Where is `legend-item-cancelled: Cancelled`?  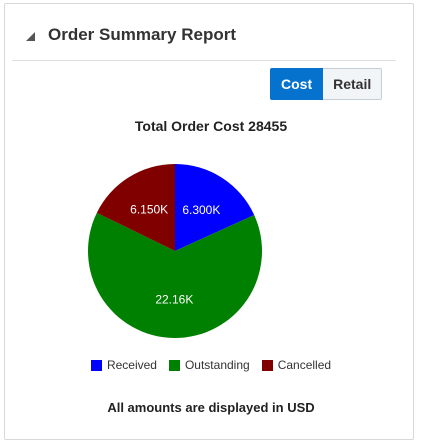 legend-item-cancelled: Cancelled is located at coordinates (296, 365).